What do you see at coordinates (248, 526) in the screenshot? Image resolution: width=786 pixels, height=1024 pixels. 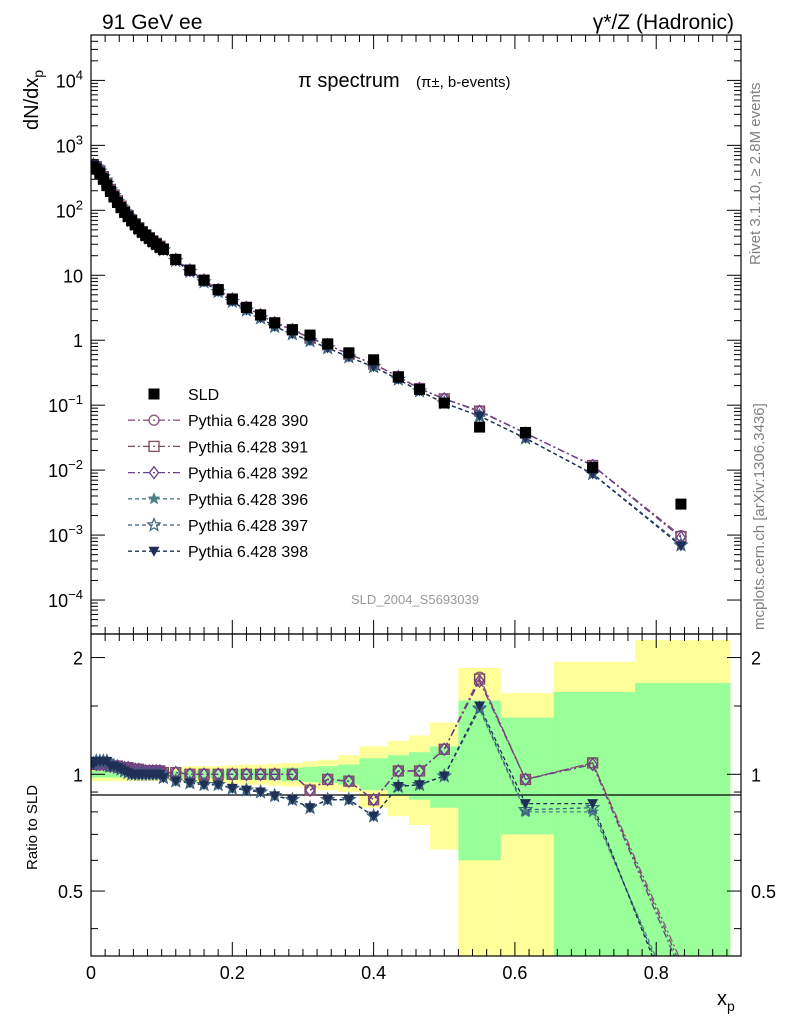 I see `legend-label-5: Pythia 6.428 397` at bounding box center [248, 526].